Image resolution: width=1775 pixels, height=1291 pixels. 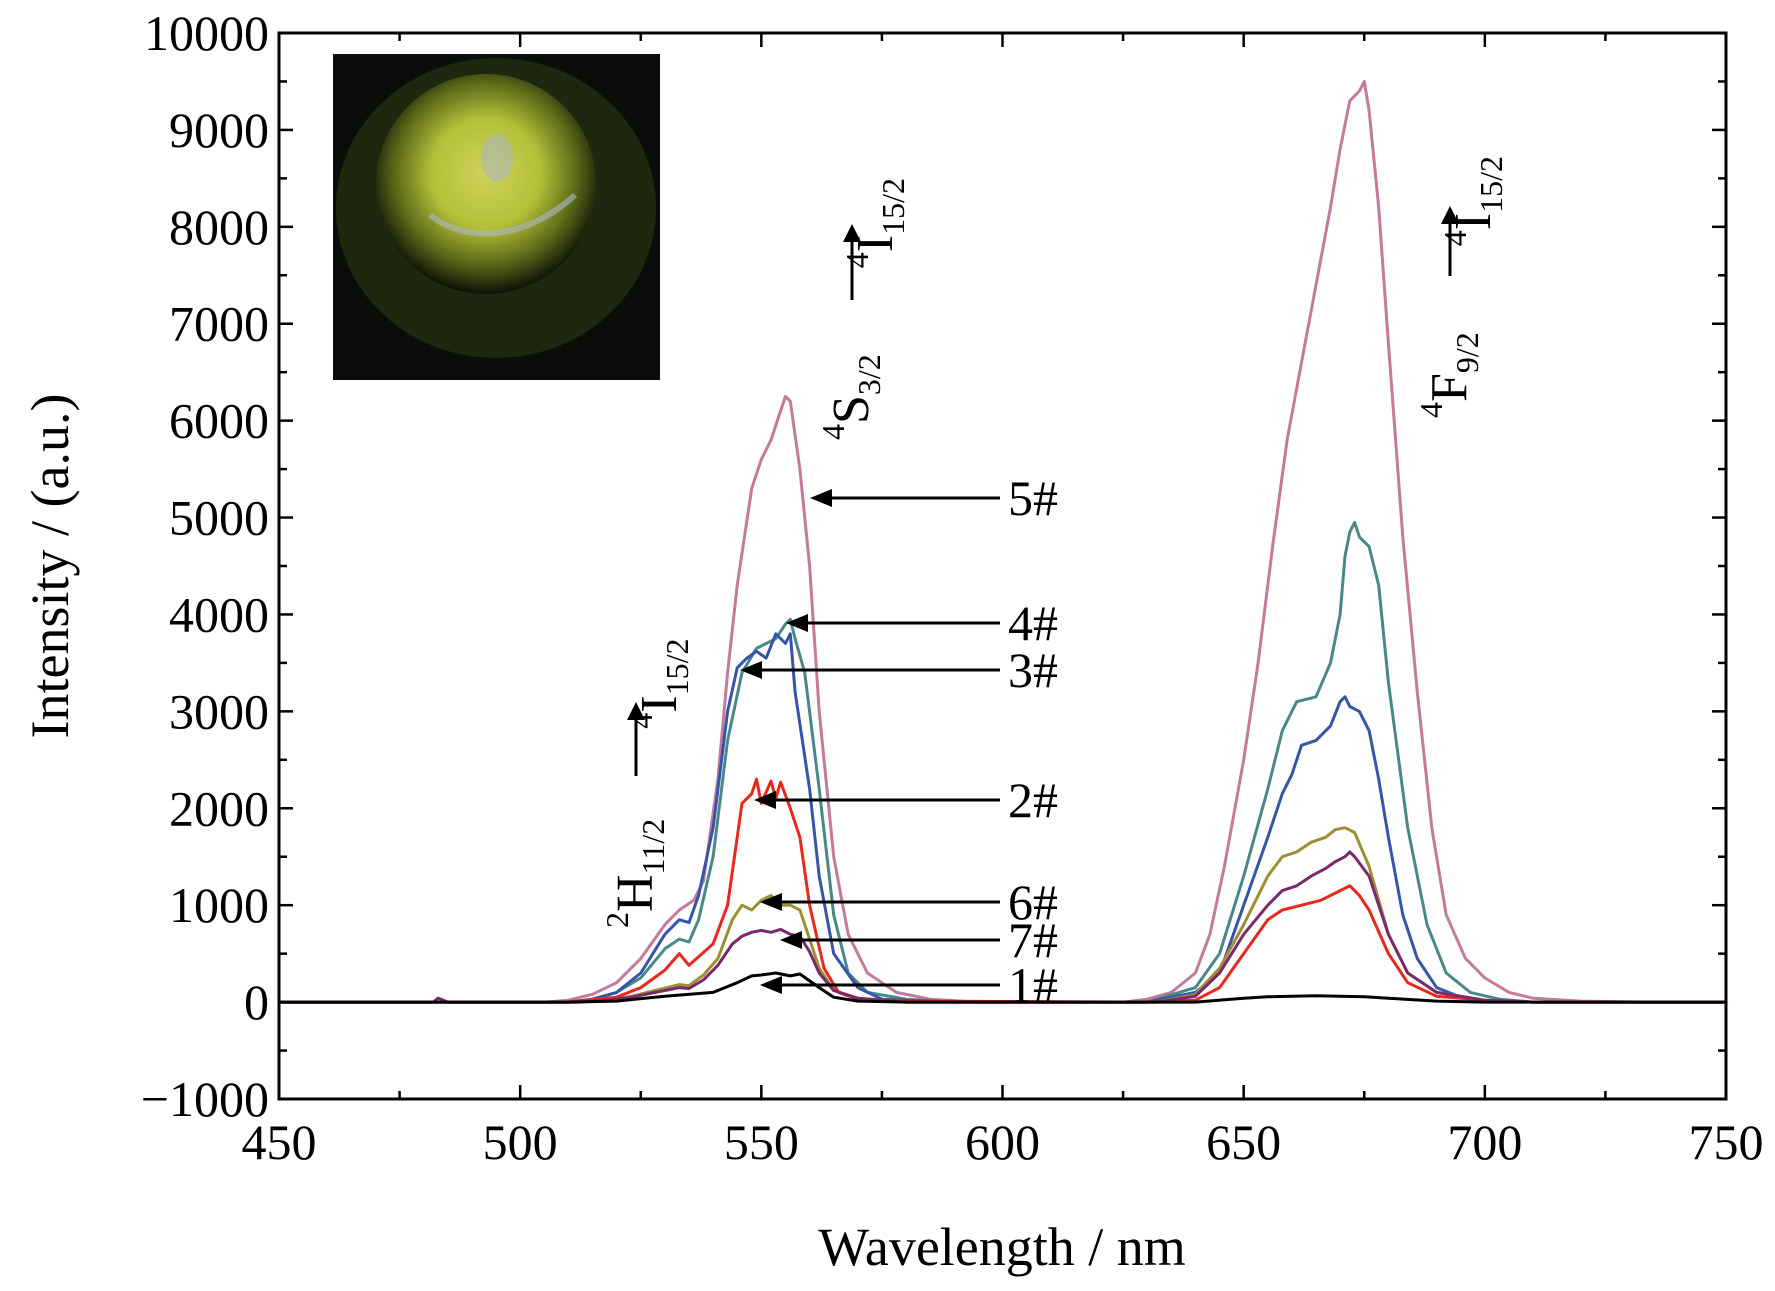 I want to click on f92-lower-sub: 15/2, so click(x=1491, y=184).